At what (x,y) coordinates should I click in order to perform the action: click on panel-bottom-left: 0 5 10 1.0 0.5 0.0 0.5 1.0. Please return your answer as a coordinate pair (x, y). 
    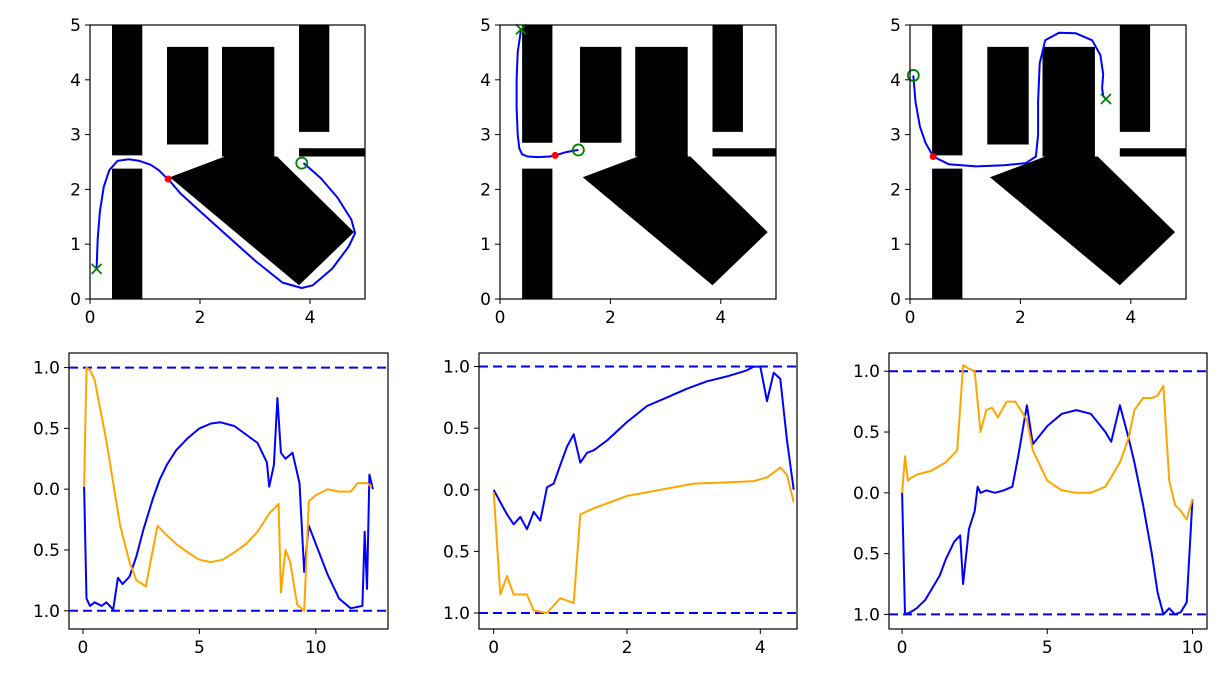
    Looking at the image, I should click on (211, 505).